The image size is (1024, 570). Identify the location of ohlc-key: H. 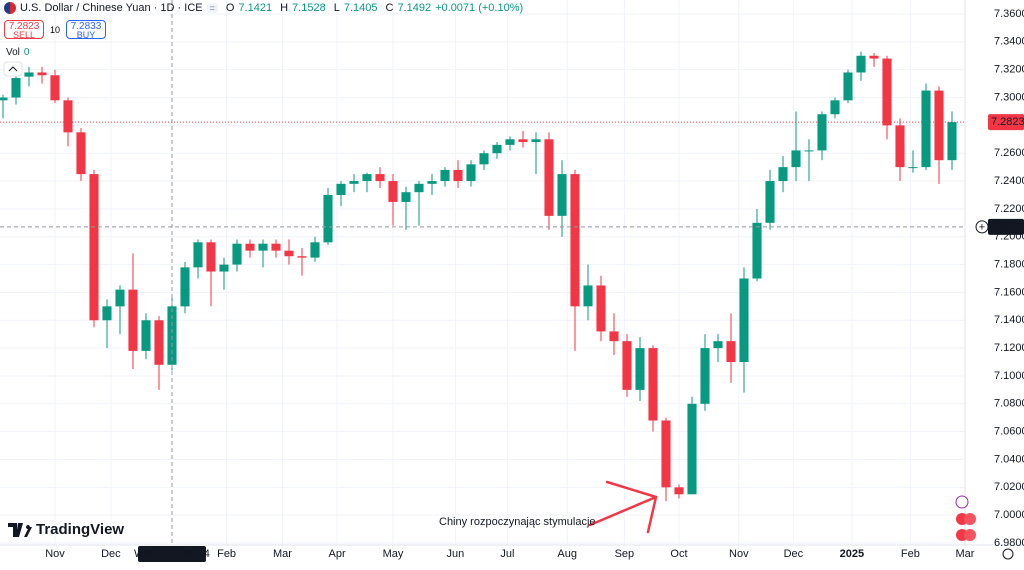
(284, 8).